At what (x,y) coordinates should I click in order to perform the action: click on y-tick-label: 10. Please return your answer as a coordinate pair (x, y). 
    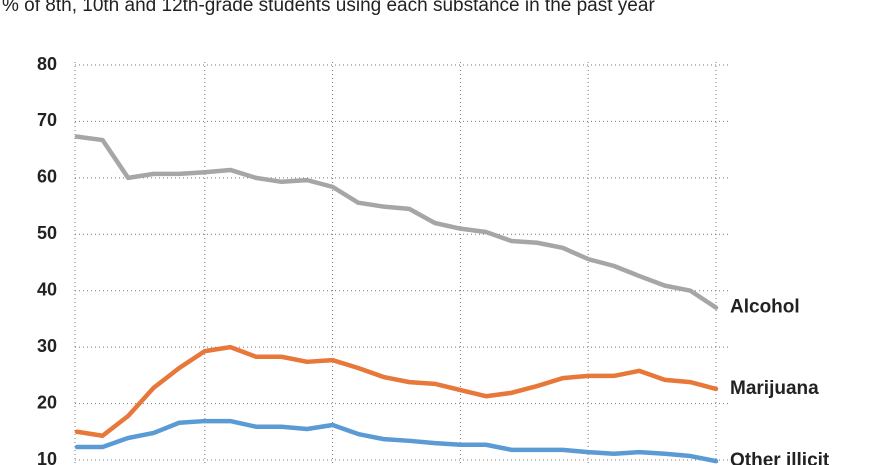
    Looking at the image, I should click on (47, 457).